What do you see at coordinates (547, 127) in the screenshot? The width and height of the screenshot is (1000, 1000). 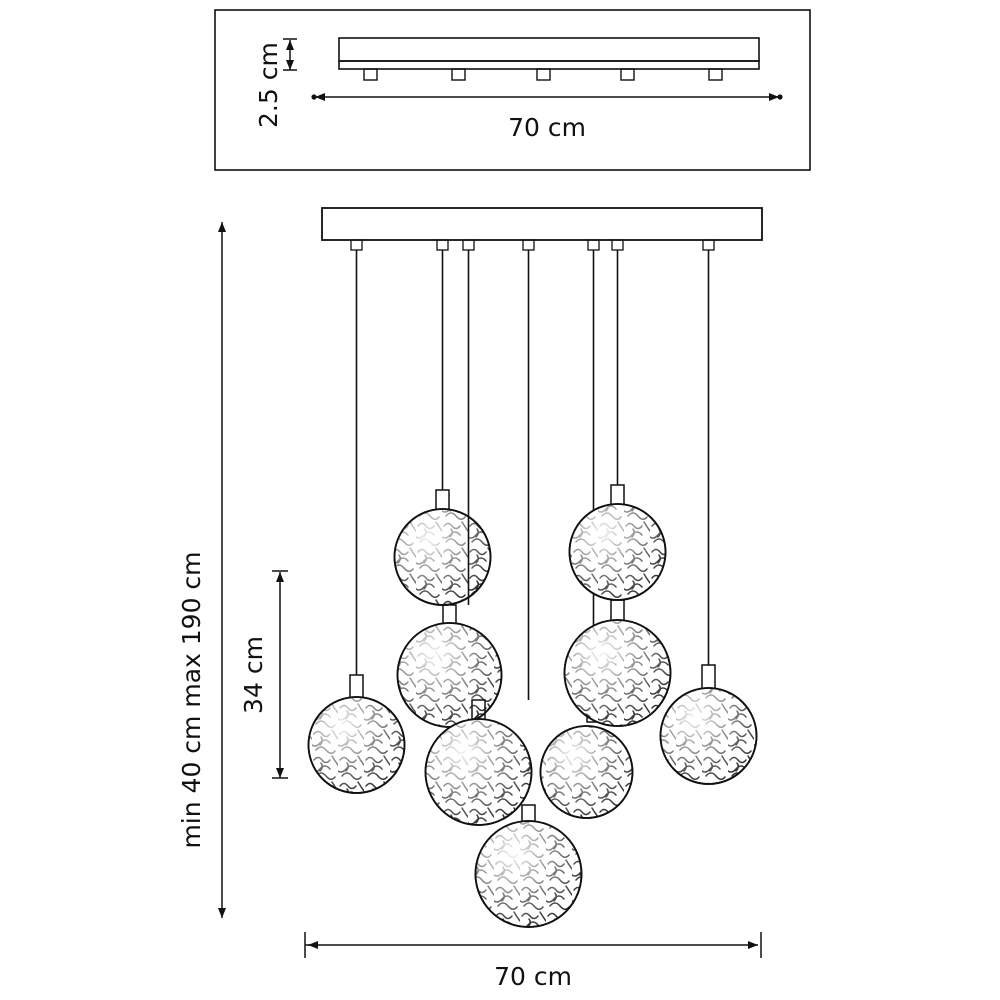 I see `top-view-width-label: 70 cm` at bounding box center [547, 127].